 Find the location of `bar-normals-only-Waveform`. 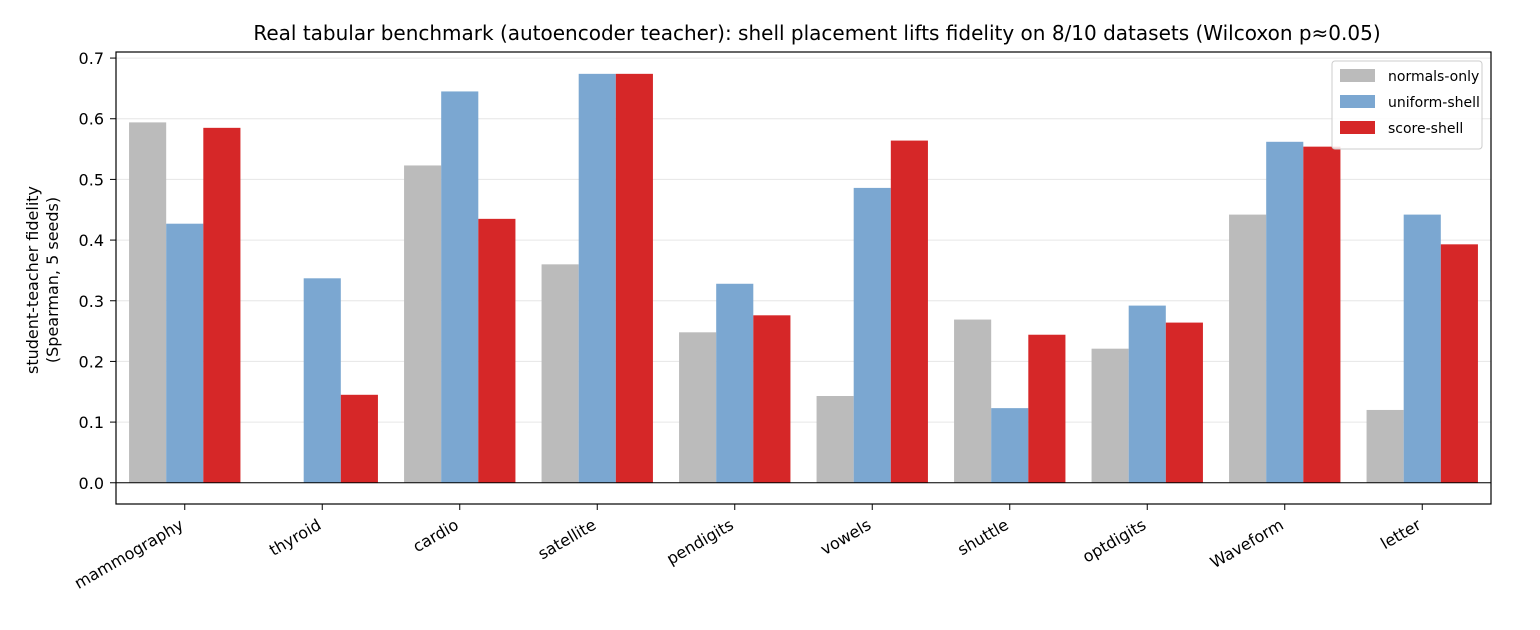

bar-normals-only-Waveform is located at coordinates (1248, 348).